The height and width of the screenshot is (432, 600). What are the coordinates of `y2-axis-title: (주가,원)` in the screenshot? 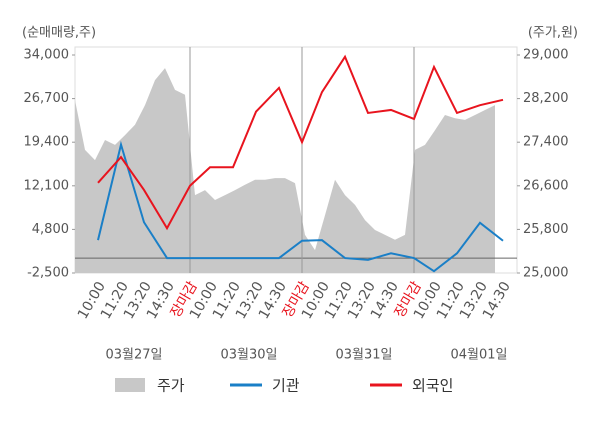 It's located at (553, 33).